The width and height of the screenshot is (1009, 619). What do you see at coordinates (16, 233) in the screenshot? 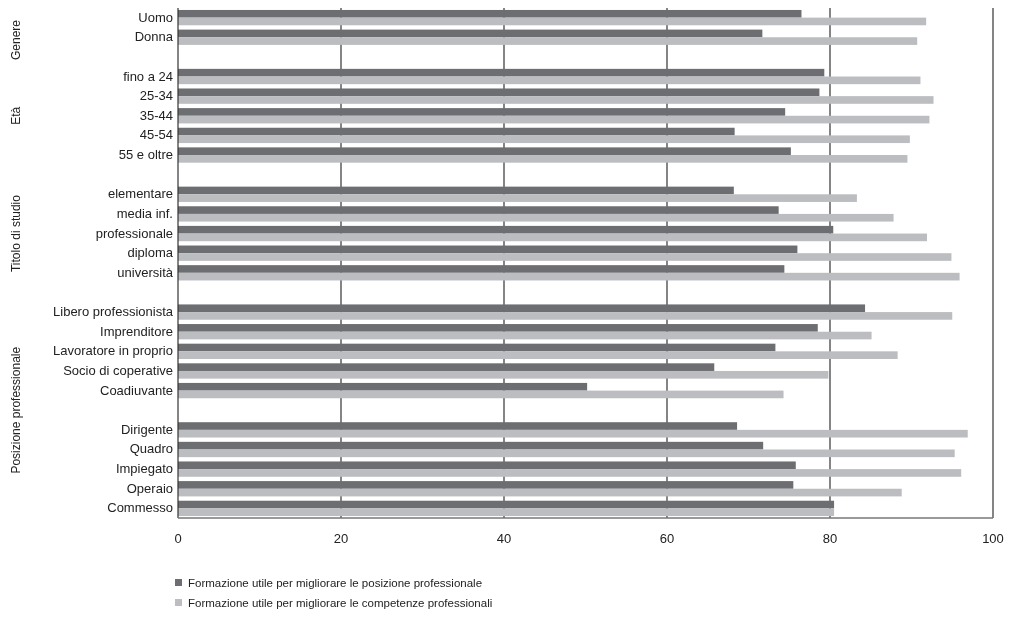
I see `text: Titolo di studio` at bounding box center [16, 233].